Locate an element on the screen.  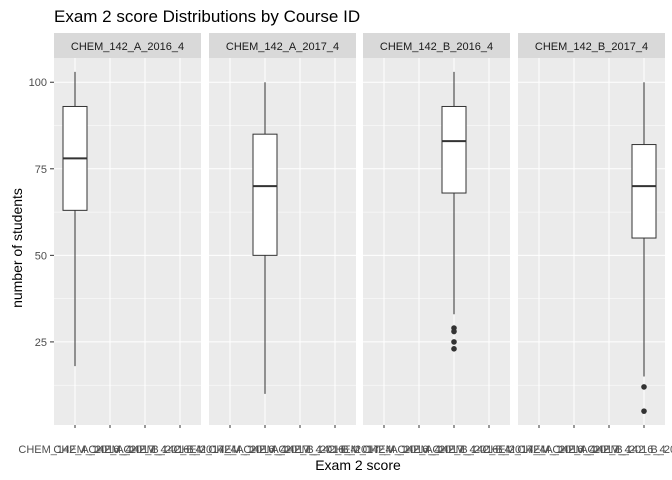
y-tick-label: 75 is located at coordinates (41, 170).